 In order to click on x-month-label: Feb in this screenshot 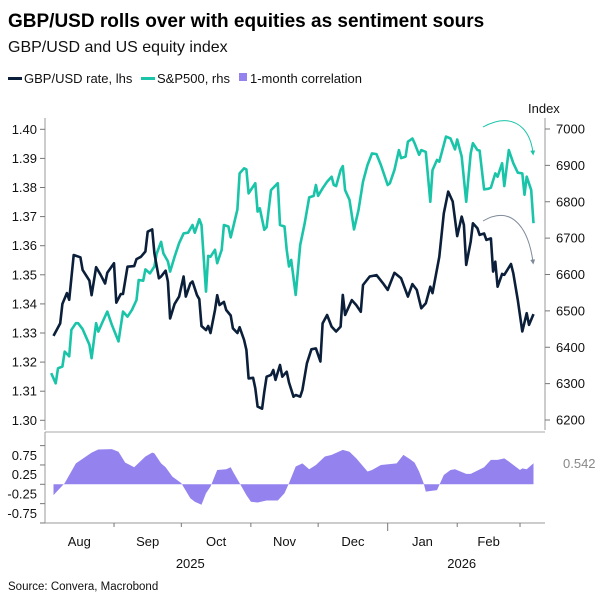, I will do `click(488, 541)`.